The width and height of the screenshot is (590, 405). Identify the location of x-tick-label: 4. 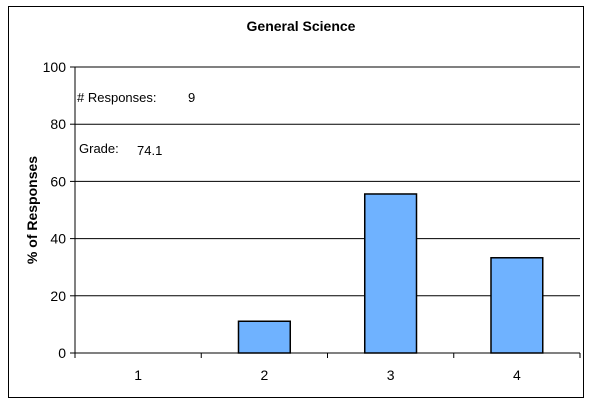
(517, 375).